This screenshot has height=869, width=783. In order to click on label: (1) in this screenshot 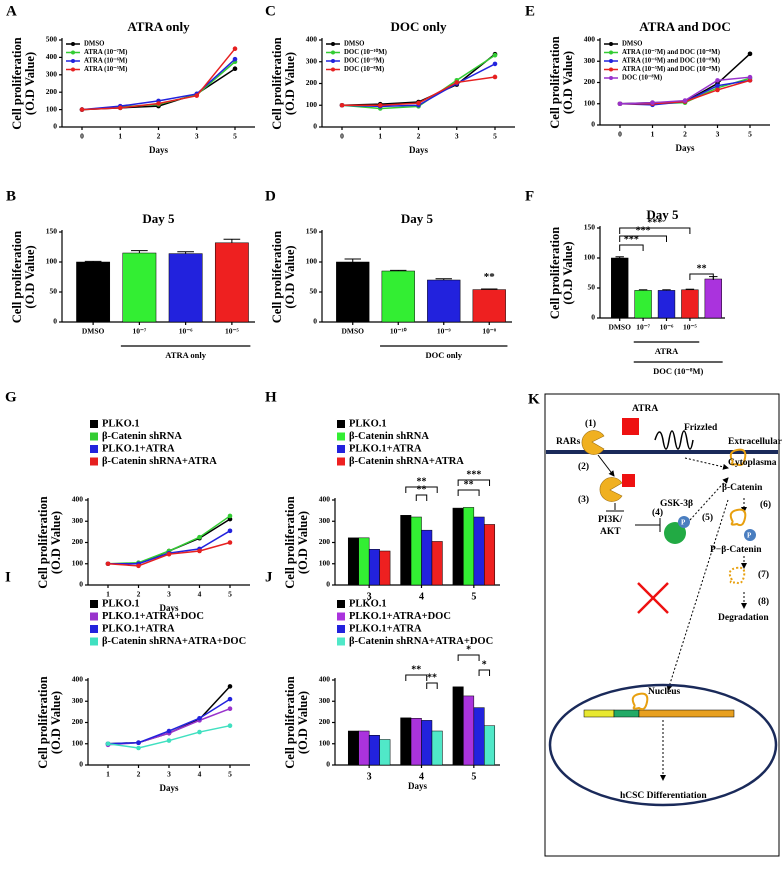, I will do `click(590, 423)`.